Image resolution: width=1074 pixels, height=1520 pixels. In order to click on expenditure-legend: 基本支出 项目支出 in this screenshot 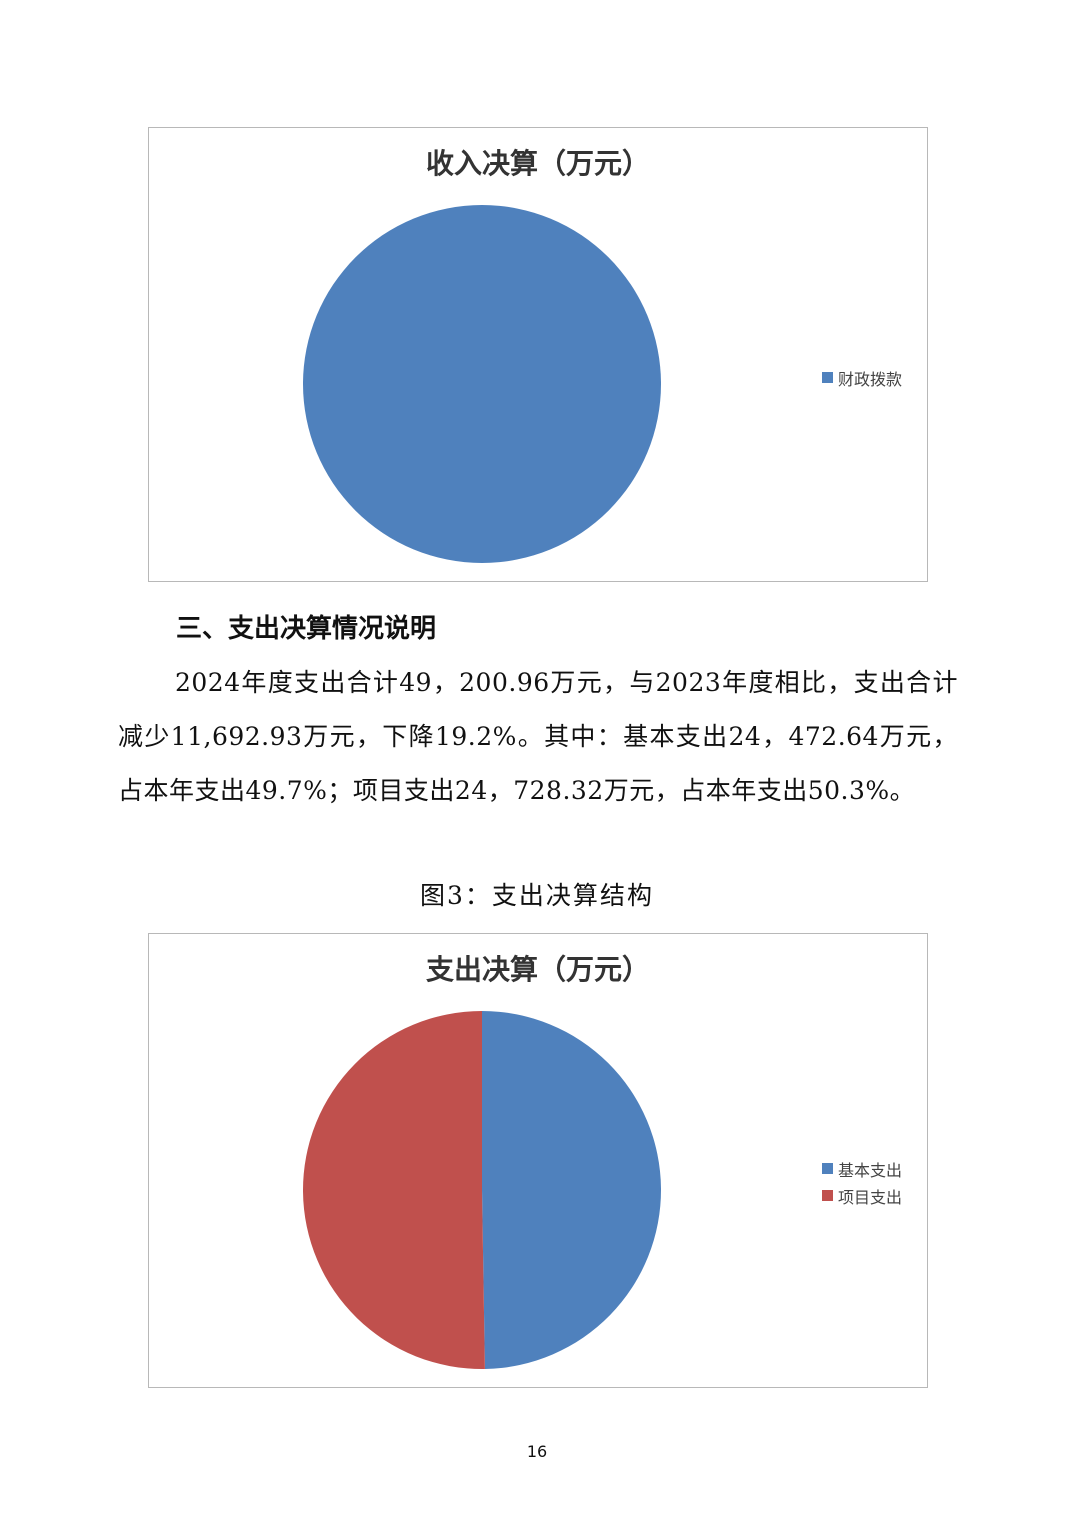, I will do `click(862, 1182)`.